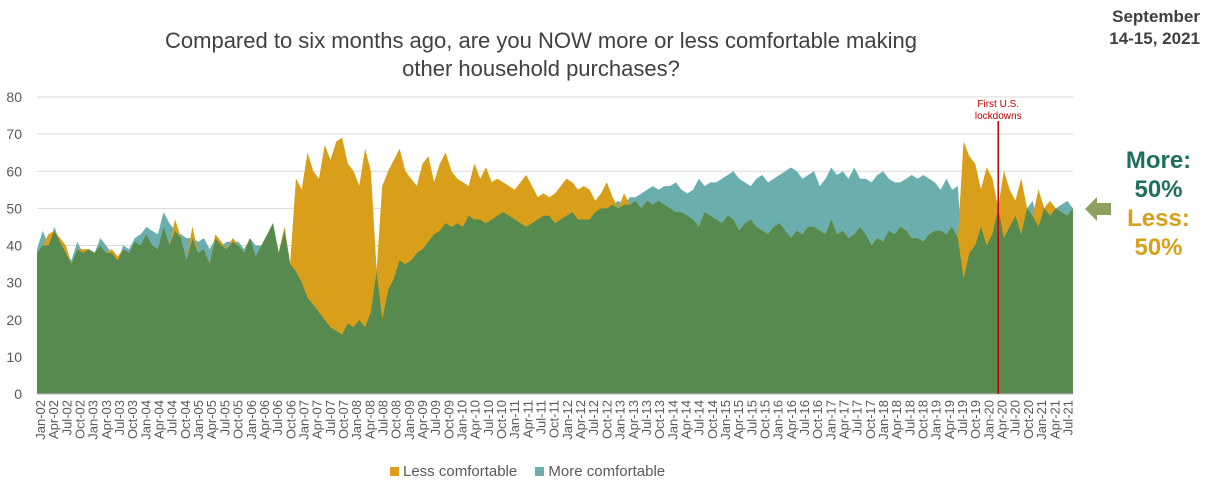  What do you see at coordinates (330, 417) in the screenshot?
I see `x-tick-label: Jul-07` at bounding box center [330, 417].